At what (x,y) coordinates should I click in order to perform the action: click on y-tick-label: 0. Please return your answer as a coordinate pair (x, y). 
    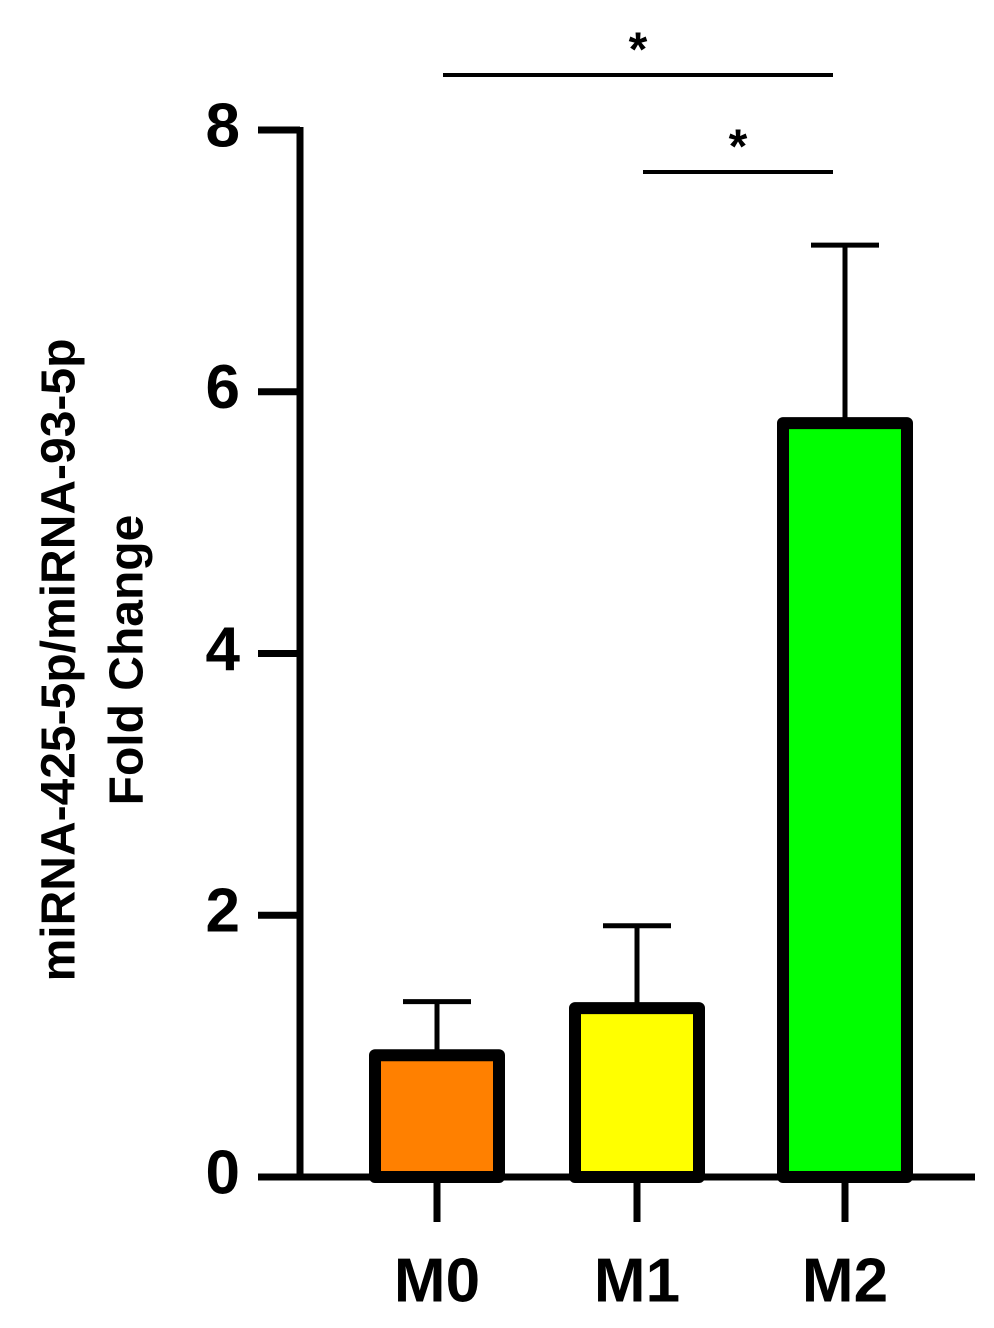
    Looking at the image, I should click on (223, 1172).